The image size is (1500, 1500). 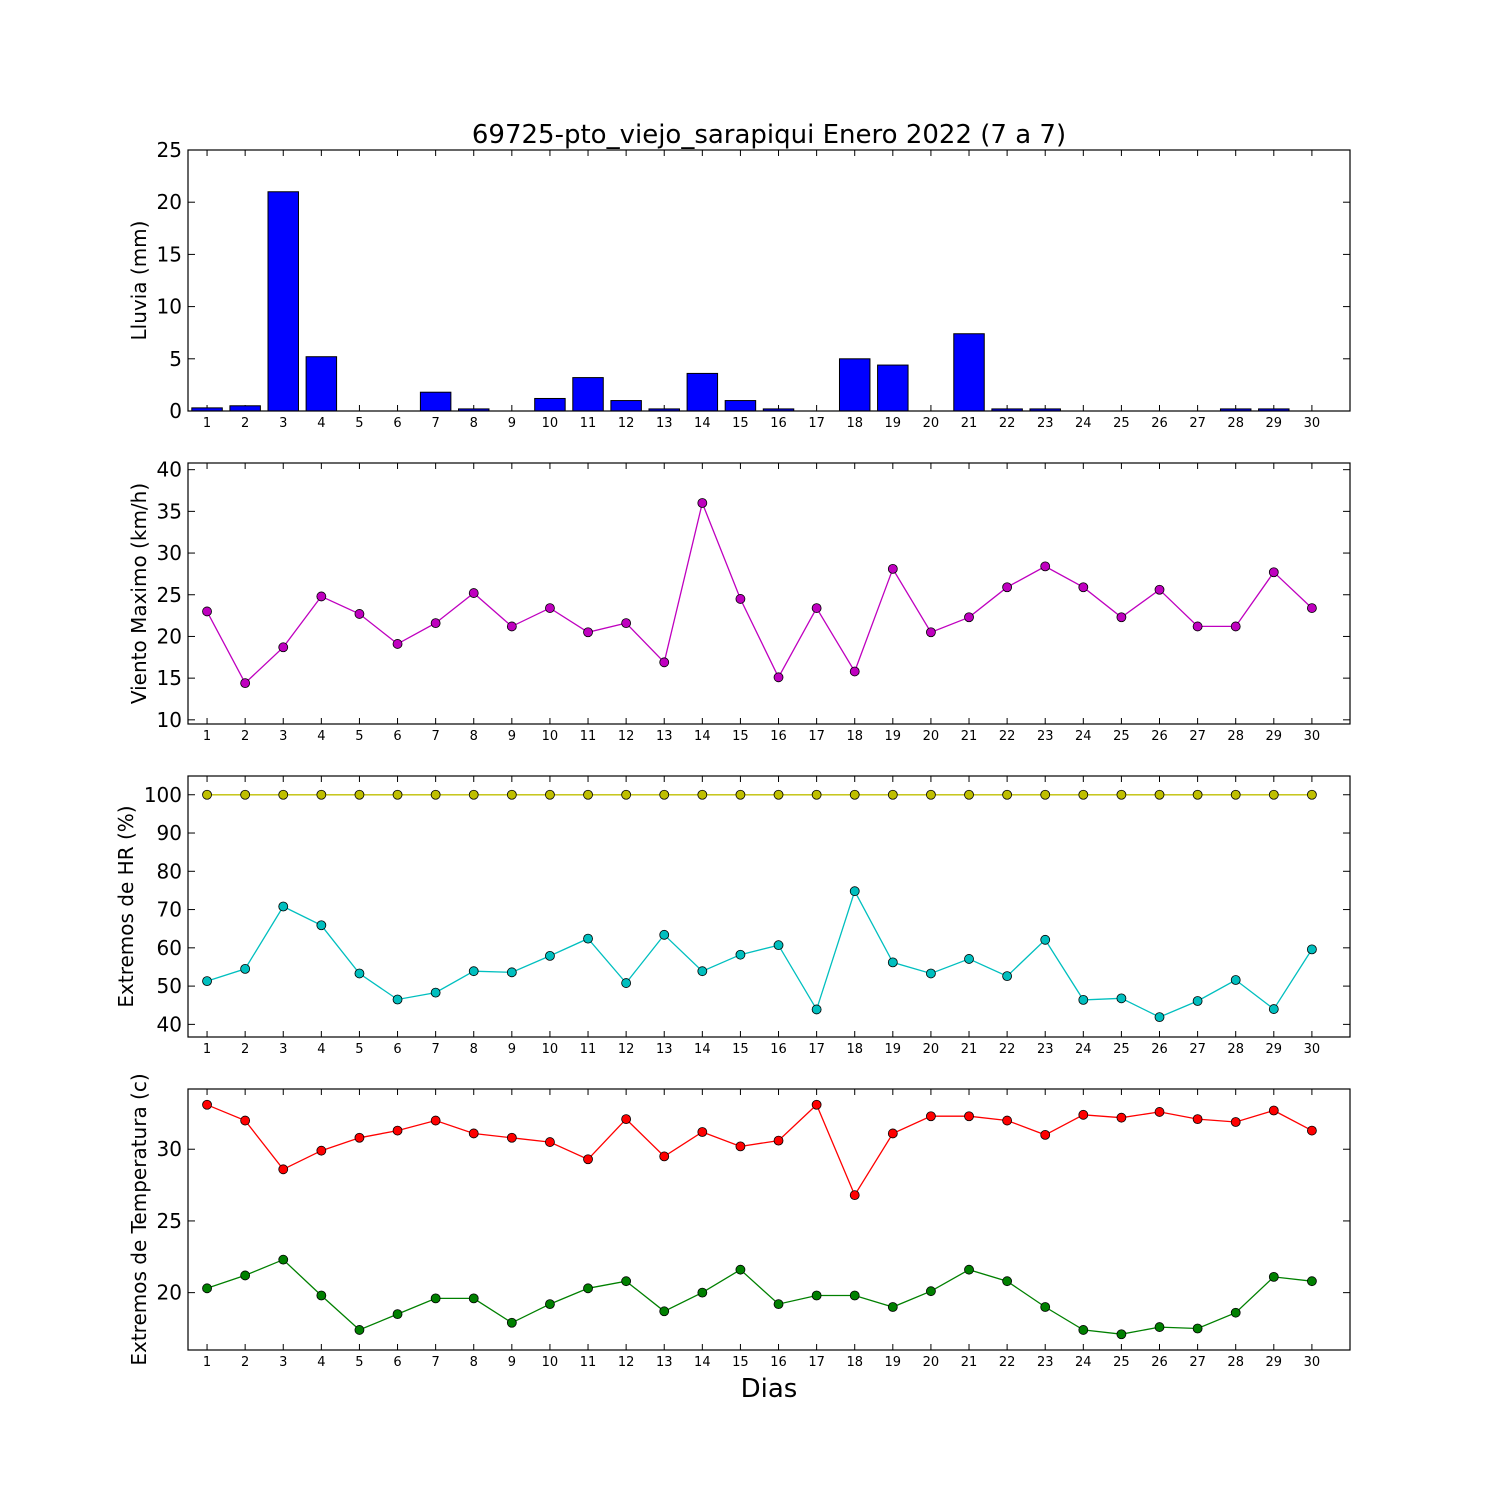 What do you see at coordinates (1235, 1049) in the screenshot?
I see `x-tick-label: 28` at bounding box center [1235, 1049].